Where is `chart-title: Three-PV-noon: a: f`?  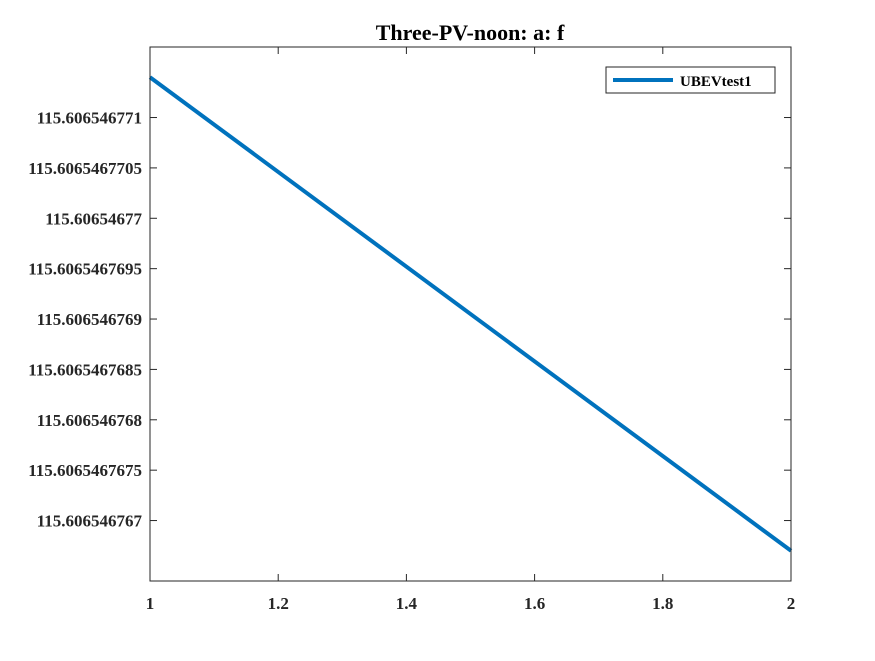 chart-title: Three-PV-noon: a: f is located at coordinates (470, 32).